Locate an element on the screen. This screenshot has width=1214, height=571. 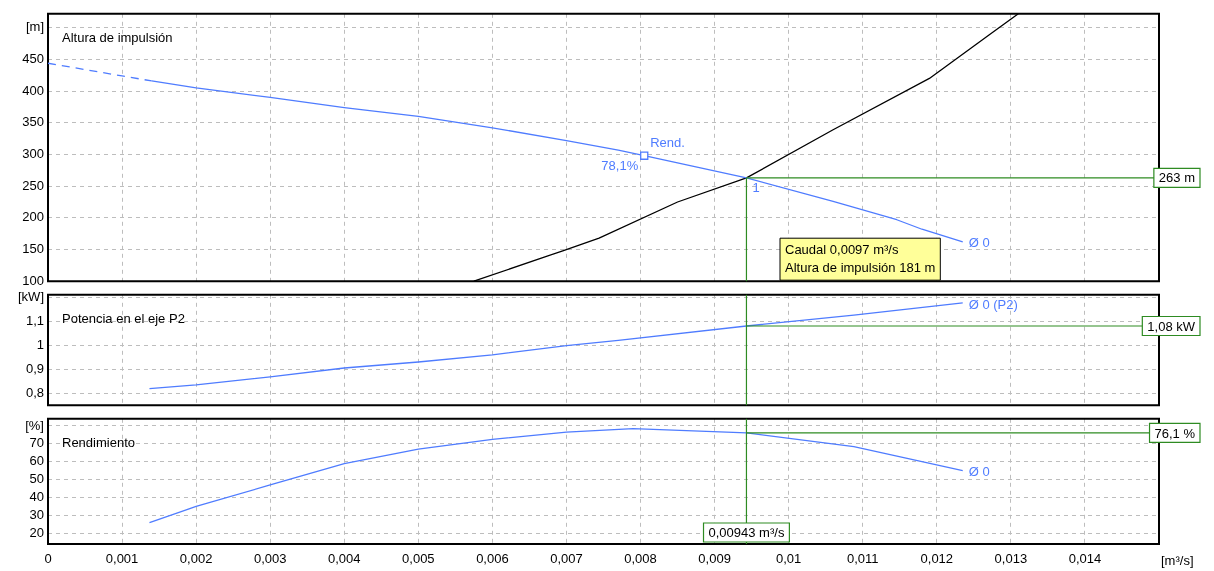
text: Potencia en el eje P2 is located at coordinates (123, 319).